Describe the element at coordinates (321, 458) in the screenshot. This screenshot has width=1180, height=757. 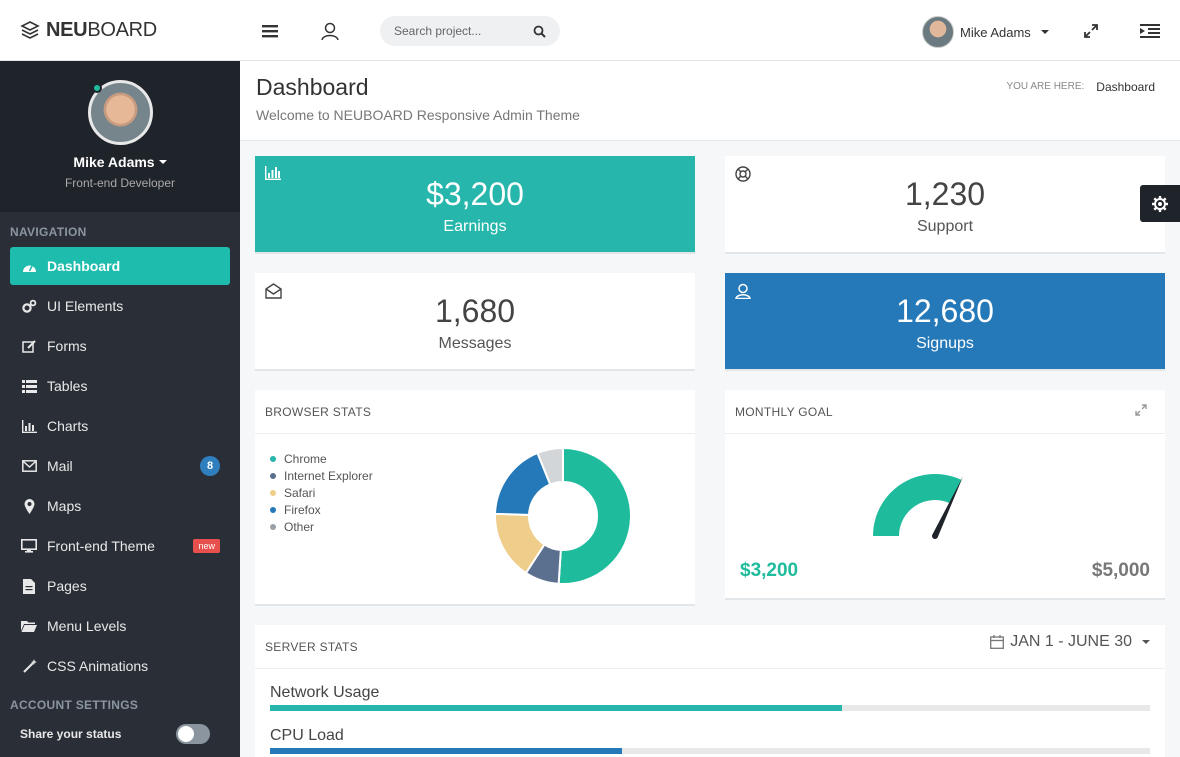
I see `legend-item-chrome: Chrome` at that location.